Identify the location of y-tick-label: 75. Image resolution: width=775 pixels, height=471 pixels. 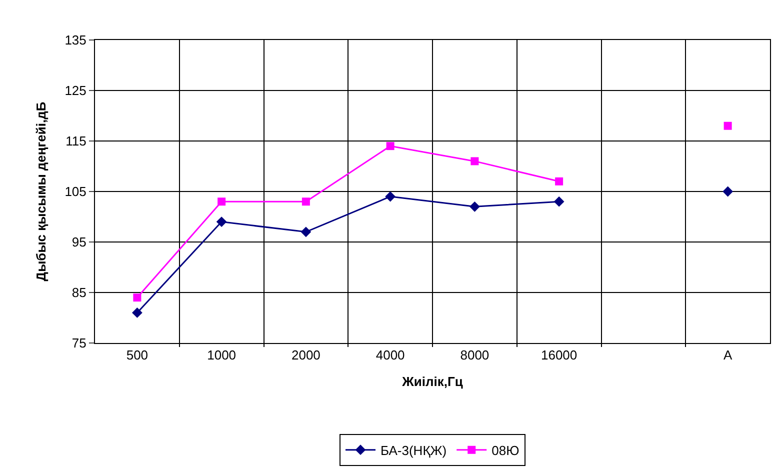
(79, 343).